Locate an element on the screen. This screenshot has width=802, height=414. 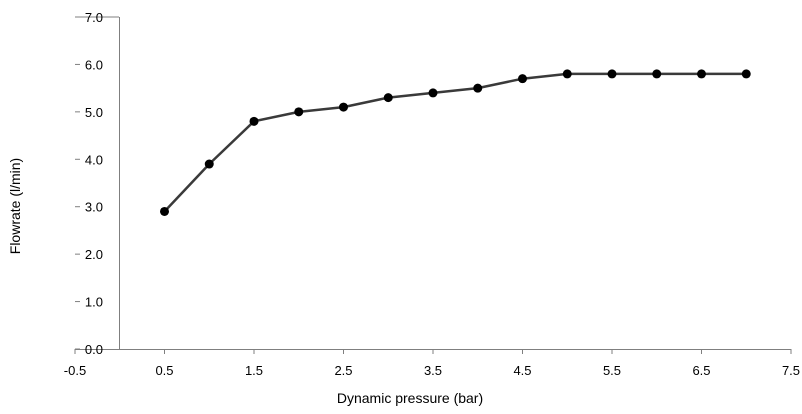
x-tick-label: 7.5 is located at coordinates (791, 370).